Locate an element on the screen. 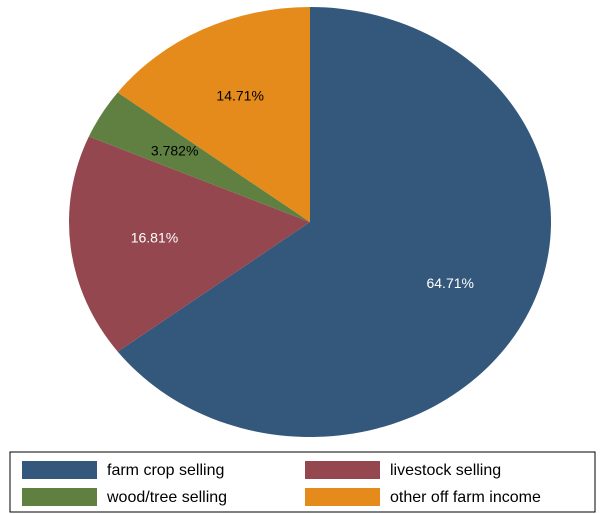 This screenshot has height=514, width=605. pie-label: 16.81% is located at coordinates (154, 237).